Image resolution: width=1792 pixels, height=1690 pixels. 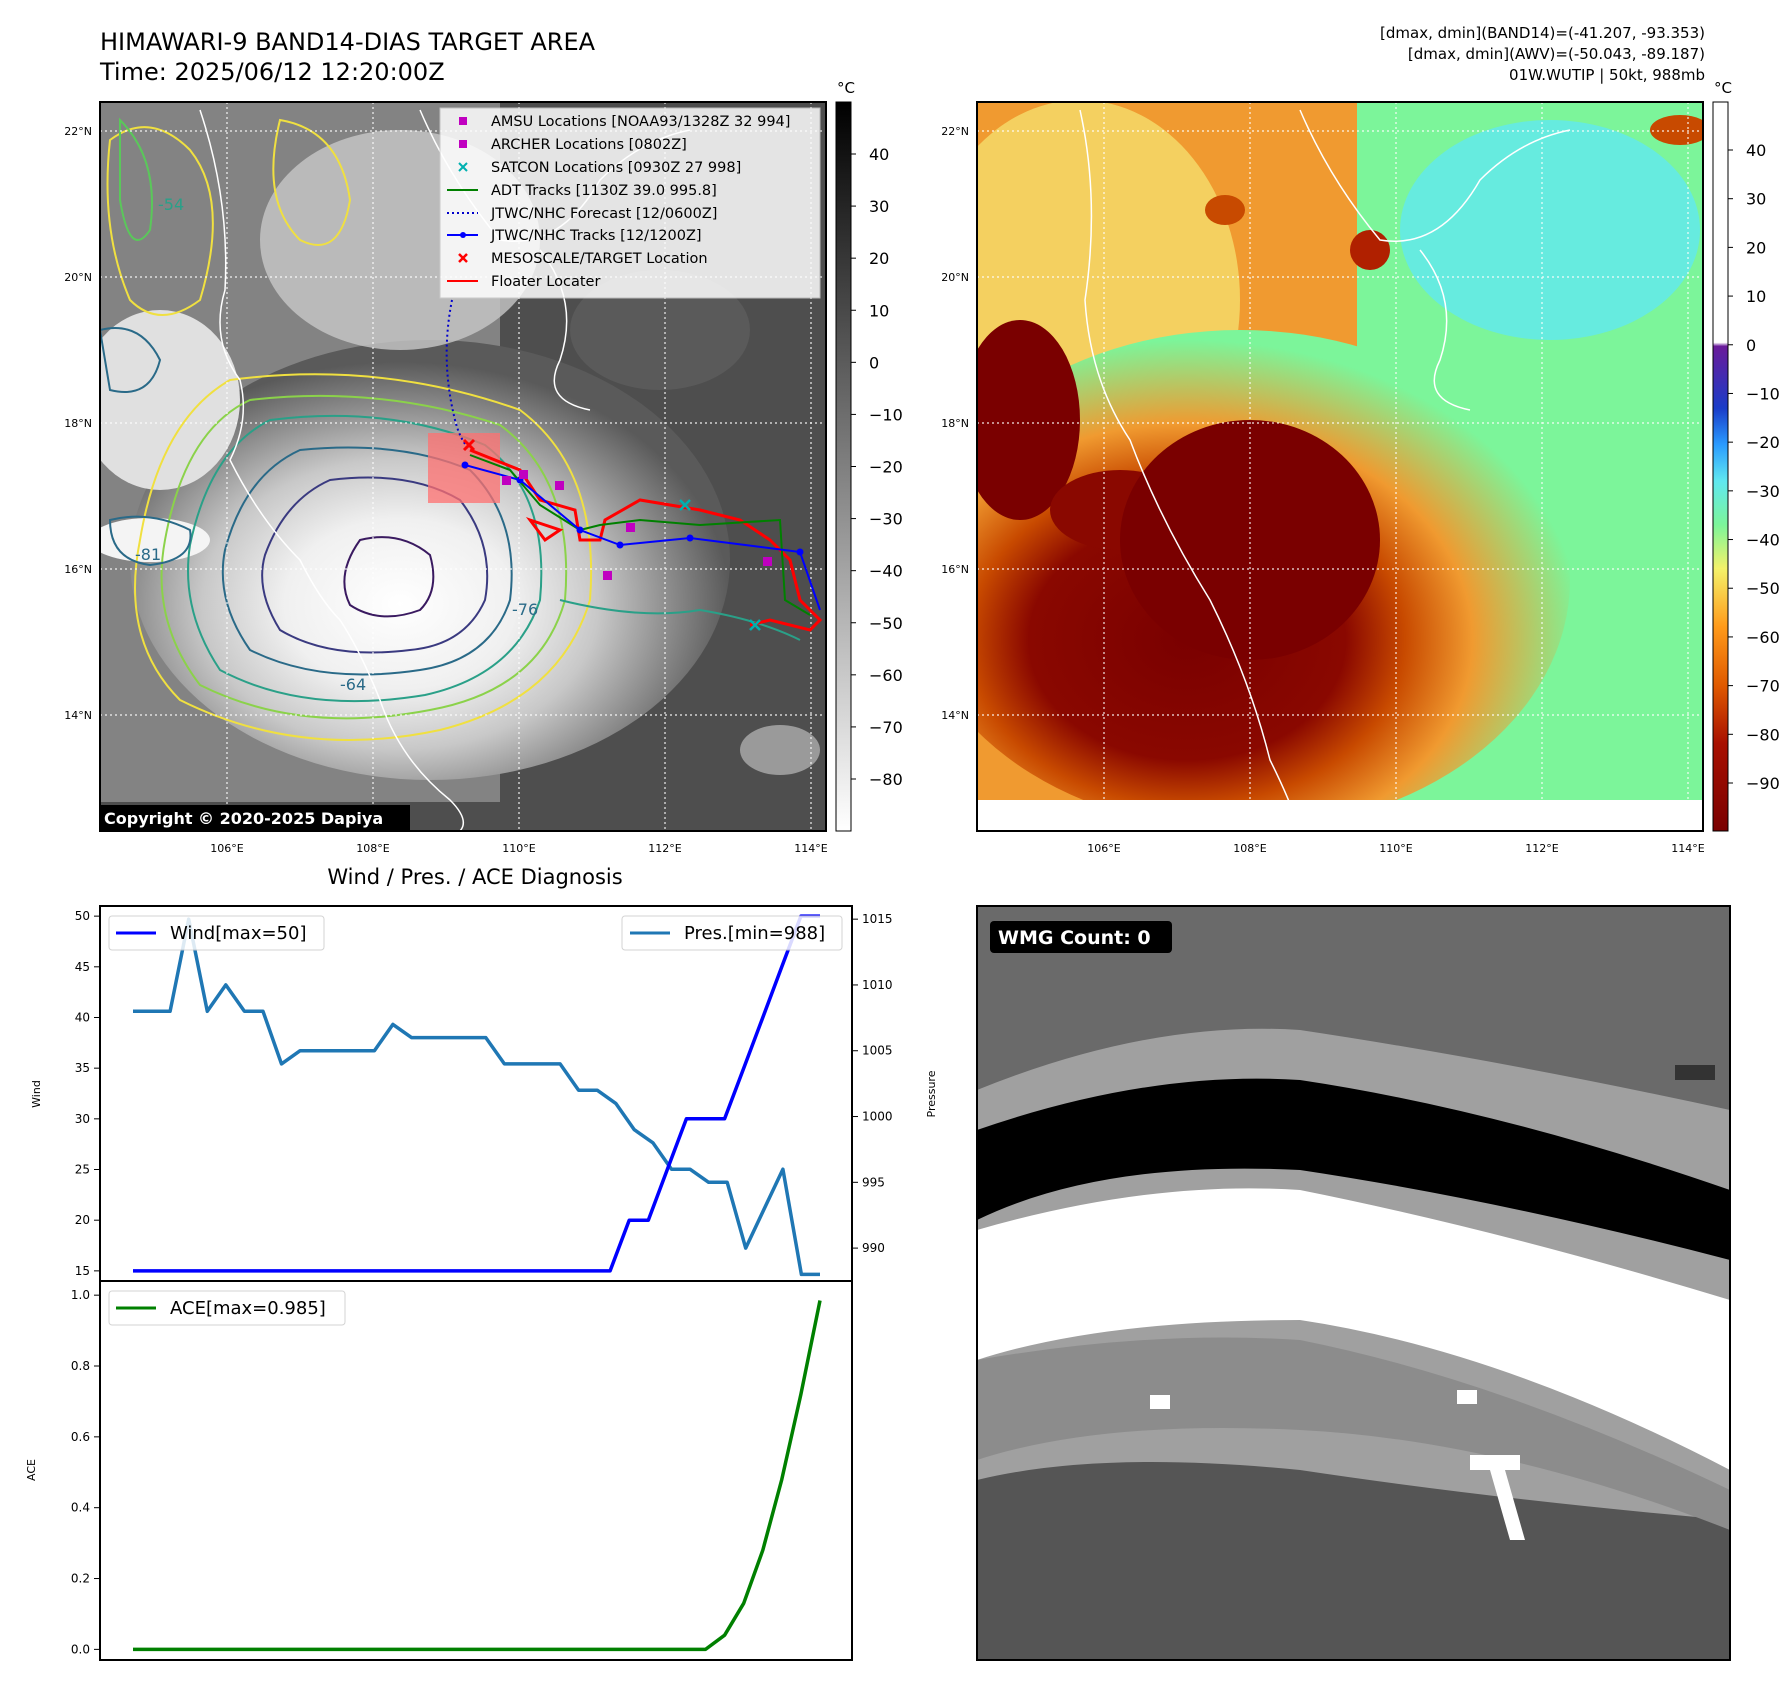 I want to click on colorbar-tick-label: 40, so click(x=879, y=154).